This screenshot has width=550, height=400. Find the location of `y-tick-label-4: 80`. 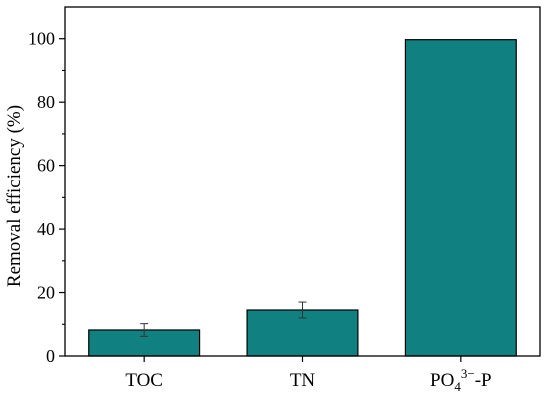

y-tick-label-4: 80 is located at coordinates (46, 102).